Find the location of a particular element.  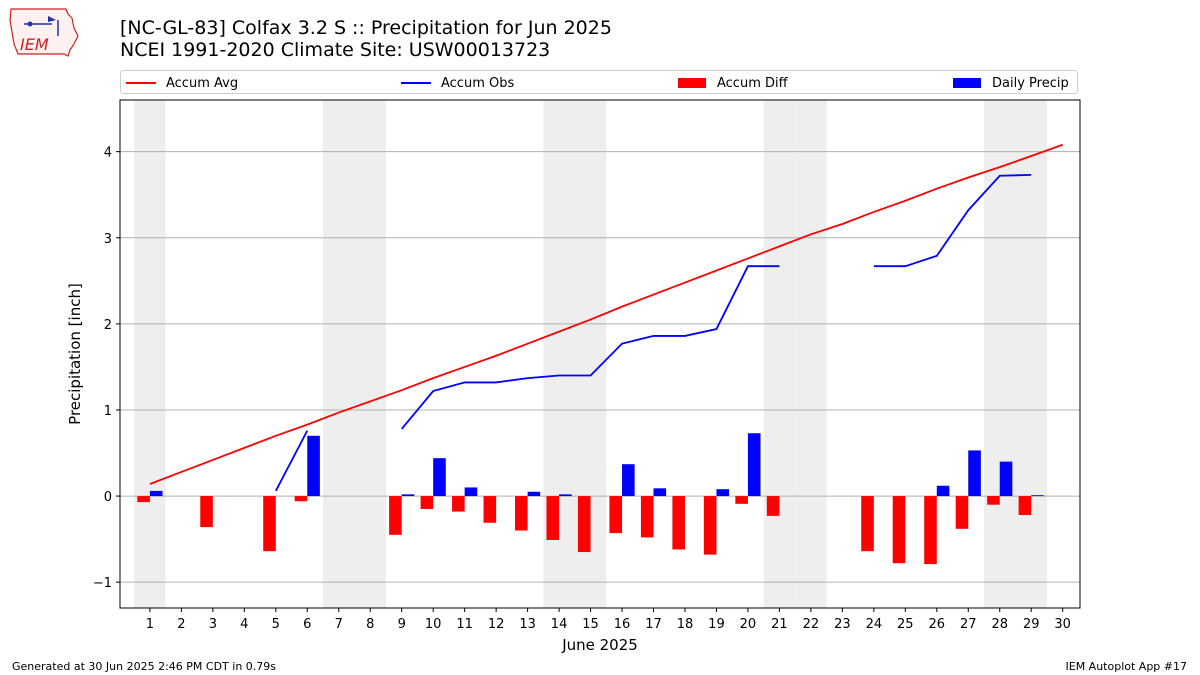

legend-label-accum-avg: Accum Avg is located at coordinates (202, 83).